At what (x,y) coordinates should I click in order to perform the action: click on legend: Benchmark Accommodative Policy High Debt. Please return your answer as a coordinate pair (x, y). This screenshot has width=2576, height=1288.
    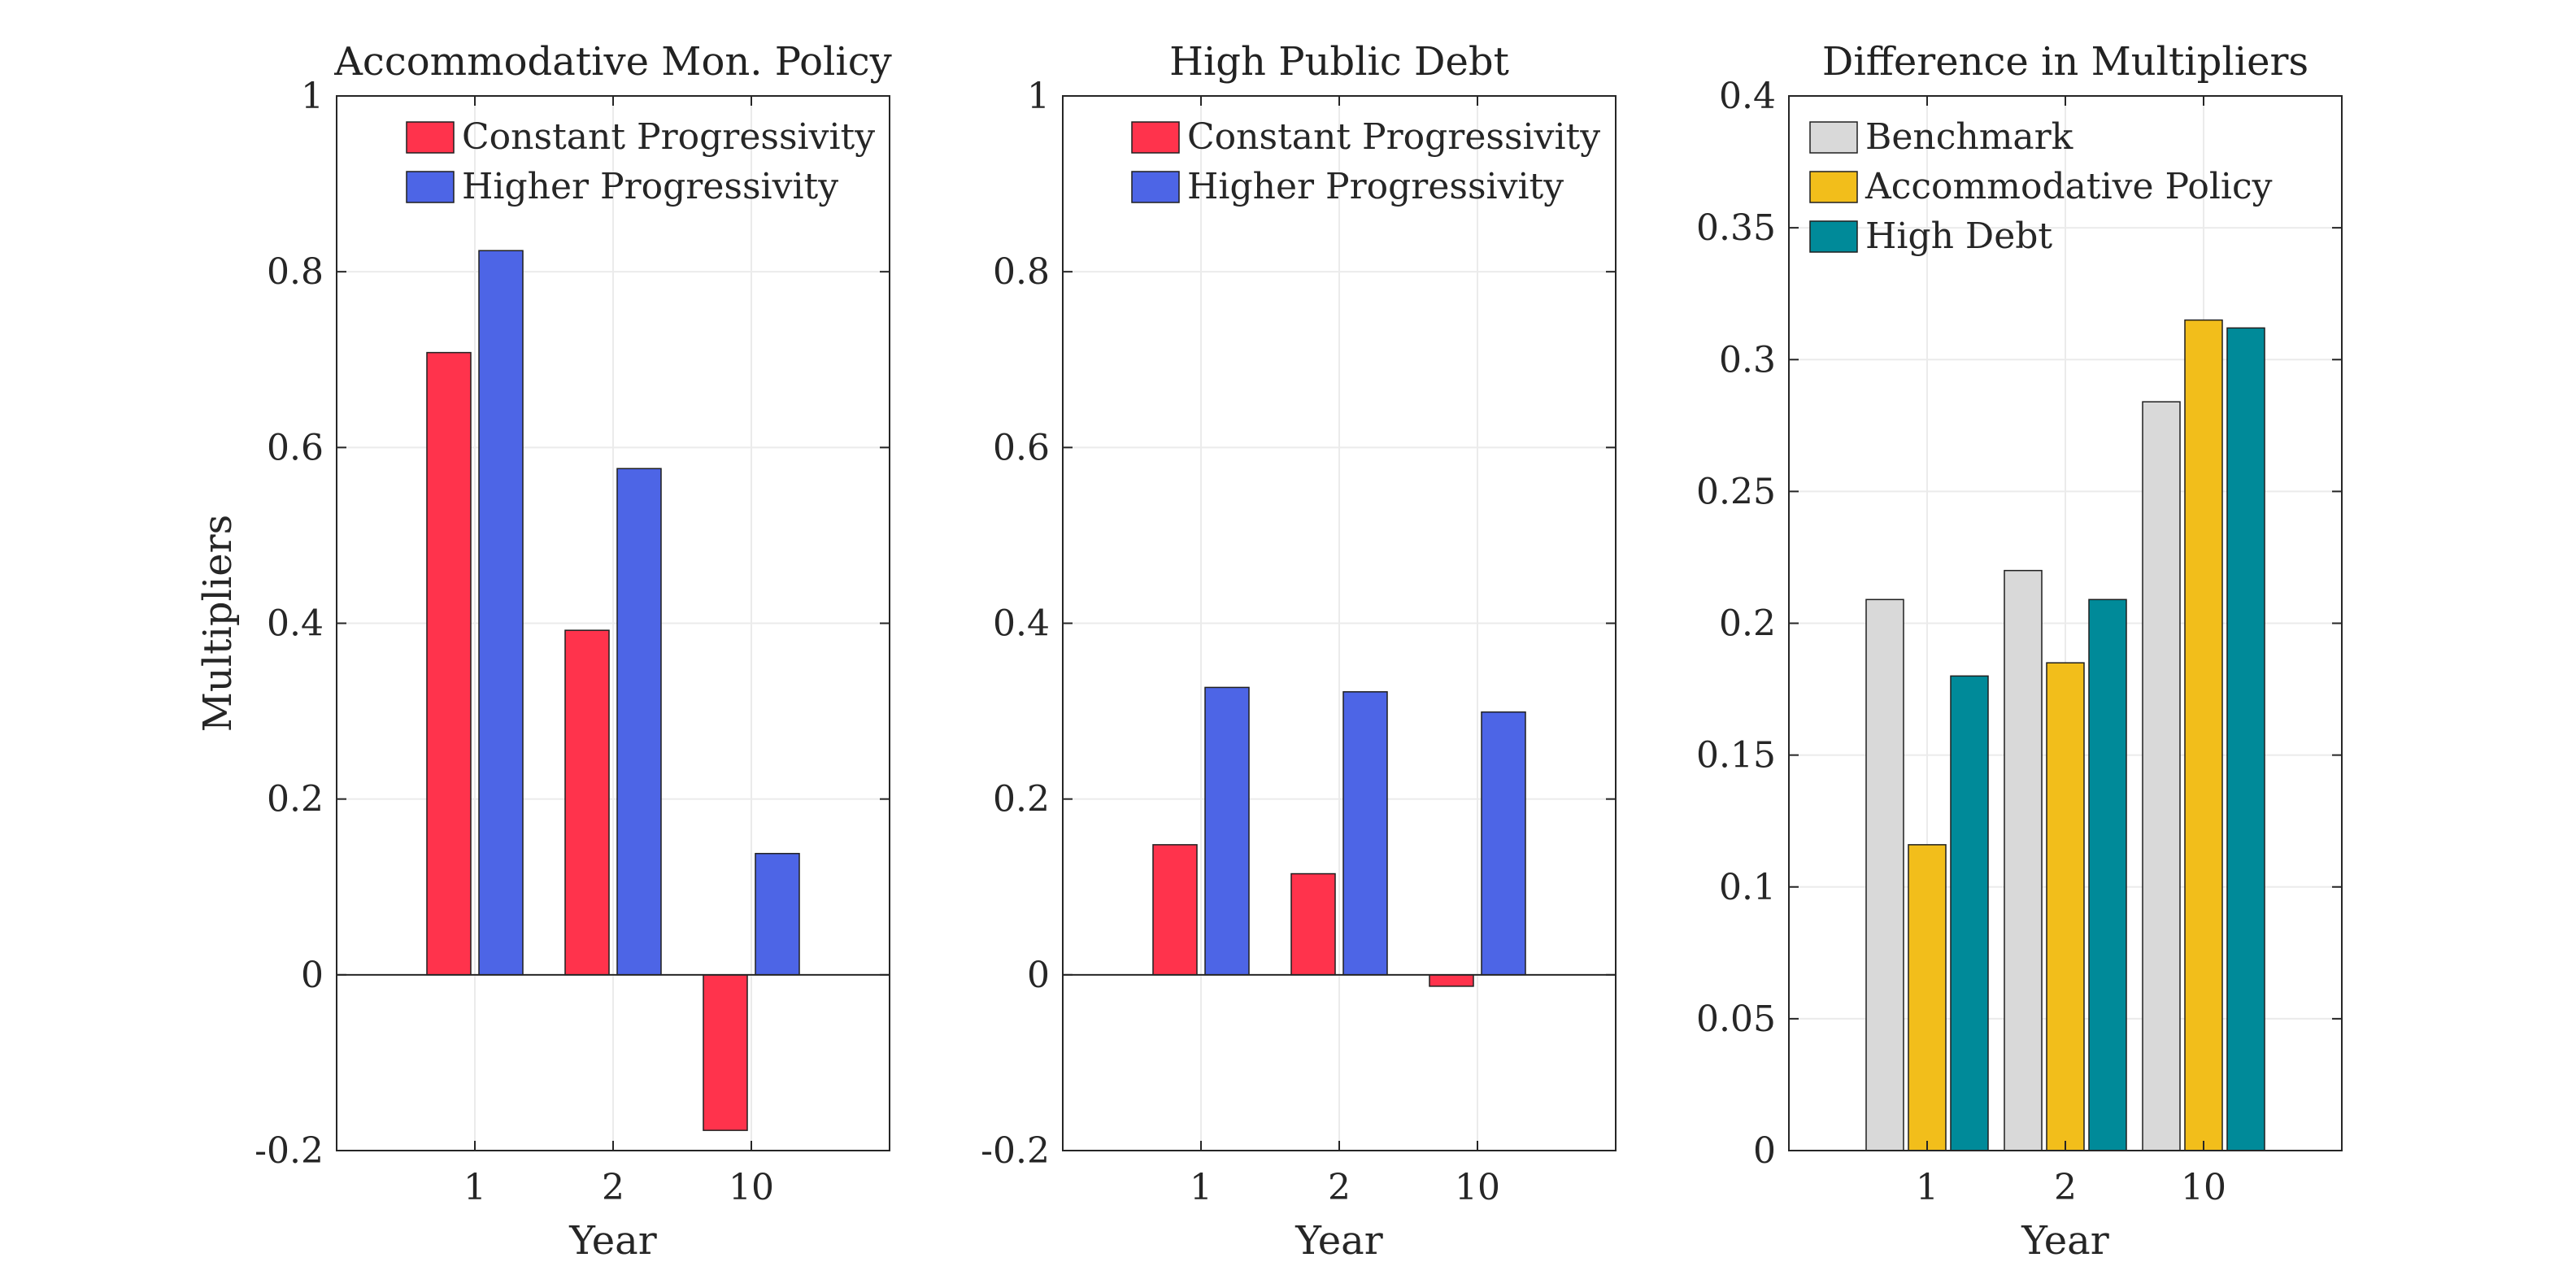
    Looking at the image, I should click on (2041, 186).